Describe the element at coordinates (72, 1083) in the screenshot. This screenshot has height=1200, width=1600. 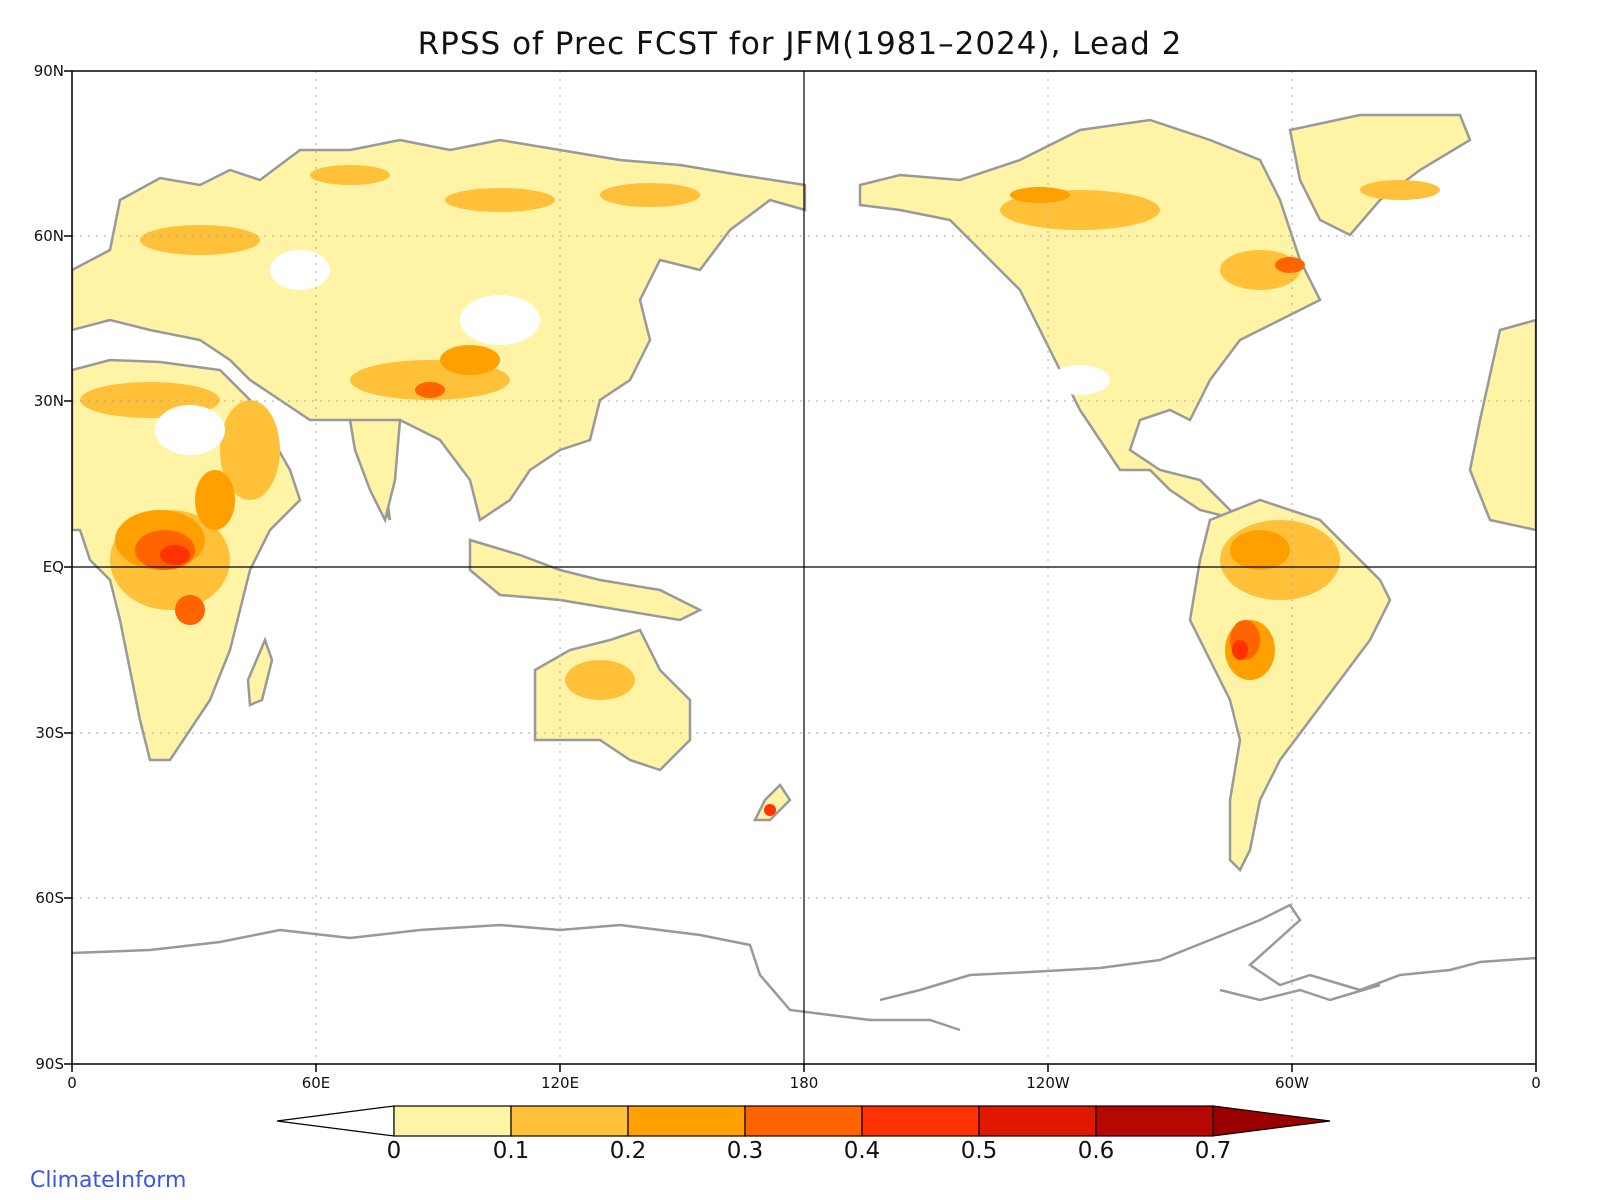
I see `lon-label-0: 0` at that location.